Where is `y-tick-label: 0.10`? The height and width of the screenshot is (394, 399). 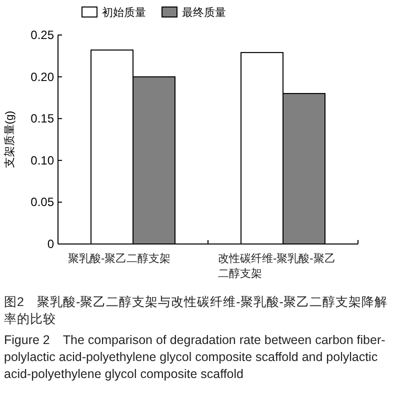
y-tick-label: 0.10 is located at coordinates (42, 160).